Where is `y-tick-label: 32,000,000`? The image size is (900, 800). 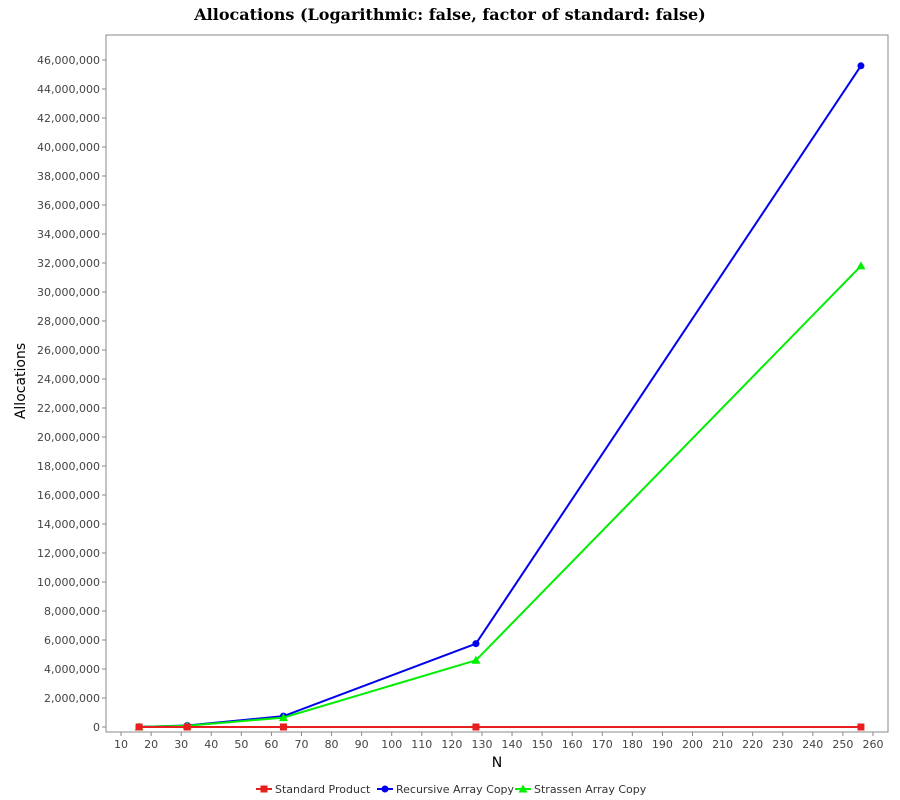
y-tick-label: 32,000,000 is located at coordinates (68, 263).